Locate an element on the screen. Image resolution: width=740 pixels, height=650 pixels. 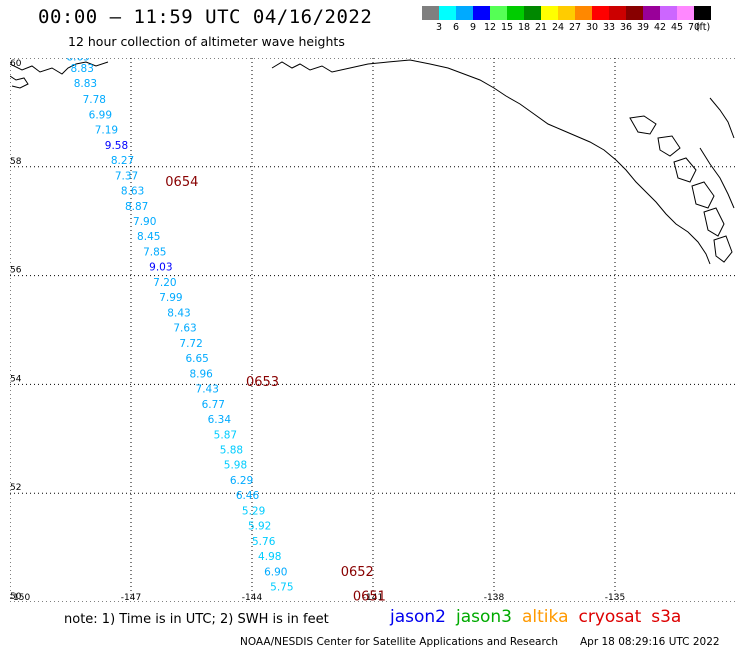
legend-entry-cryosat: cryosat is located at coordinates (610, 617).